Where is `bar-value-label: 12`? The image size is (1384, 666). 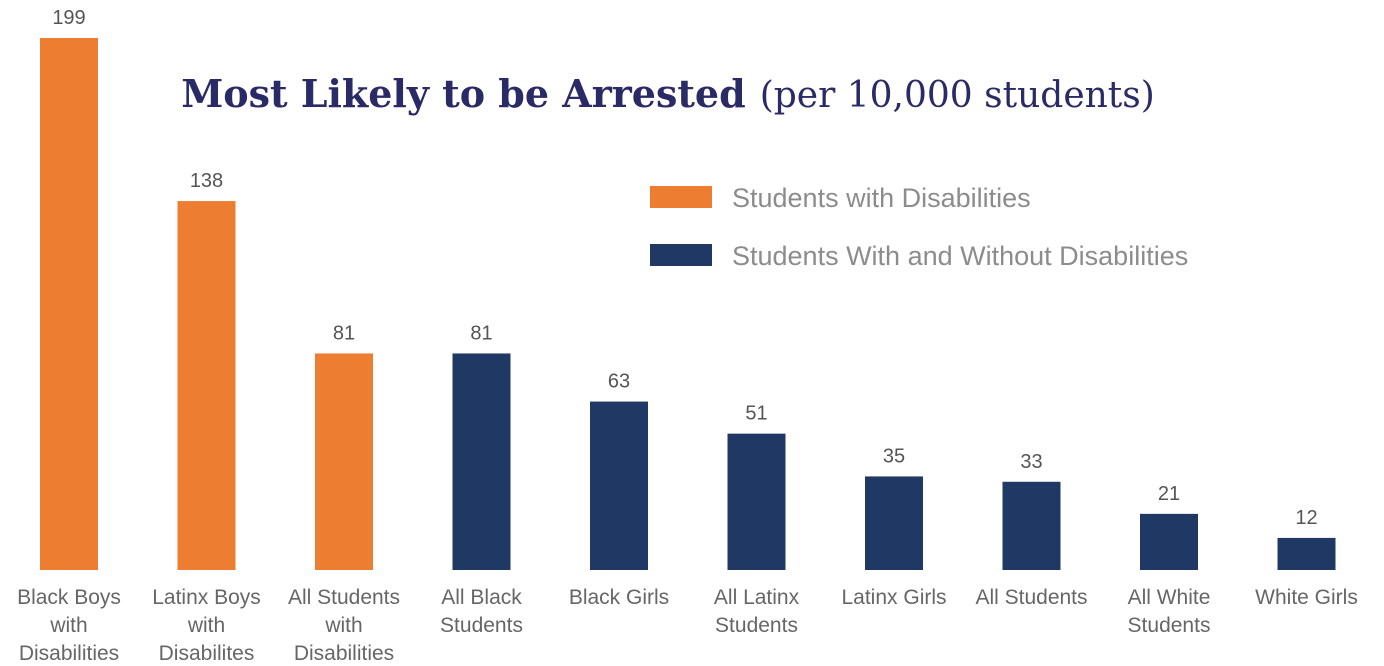
bar-value-label: 12 is located at coordinates (1306, 518).